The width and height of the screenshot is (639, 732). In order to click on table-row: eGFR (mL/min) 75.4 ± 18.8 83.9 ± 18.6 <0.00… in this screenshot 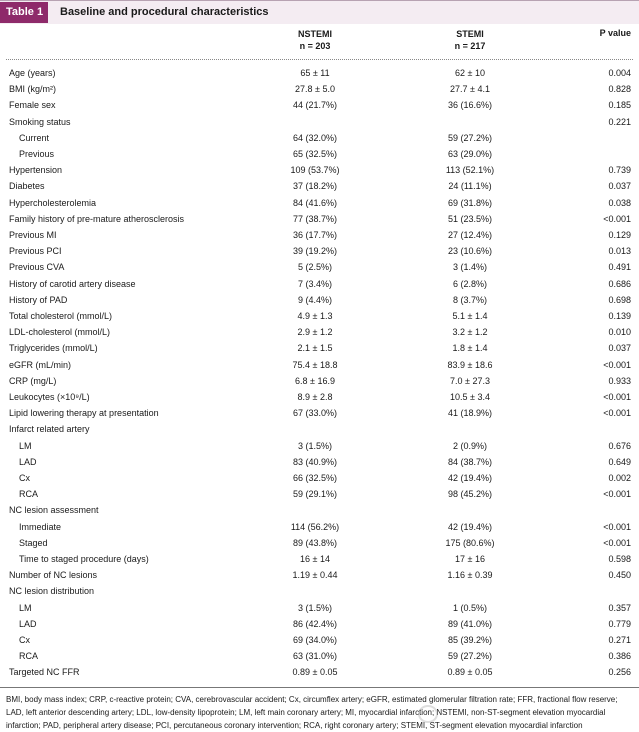, I will do `click(319, 365)`.